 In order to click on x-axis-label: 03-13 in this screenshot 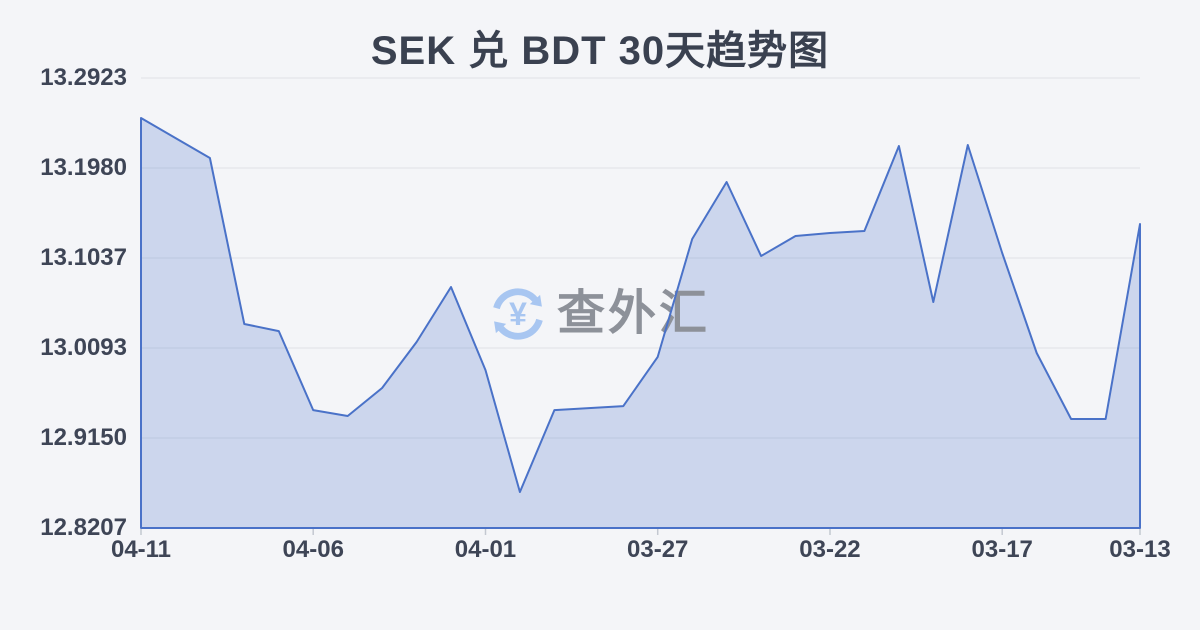, I will do `click(1140, 549)`.